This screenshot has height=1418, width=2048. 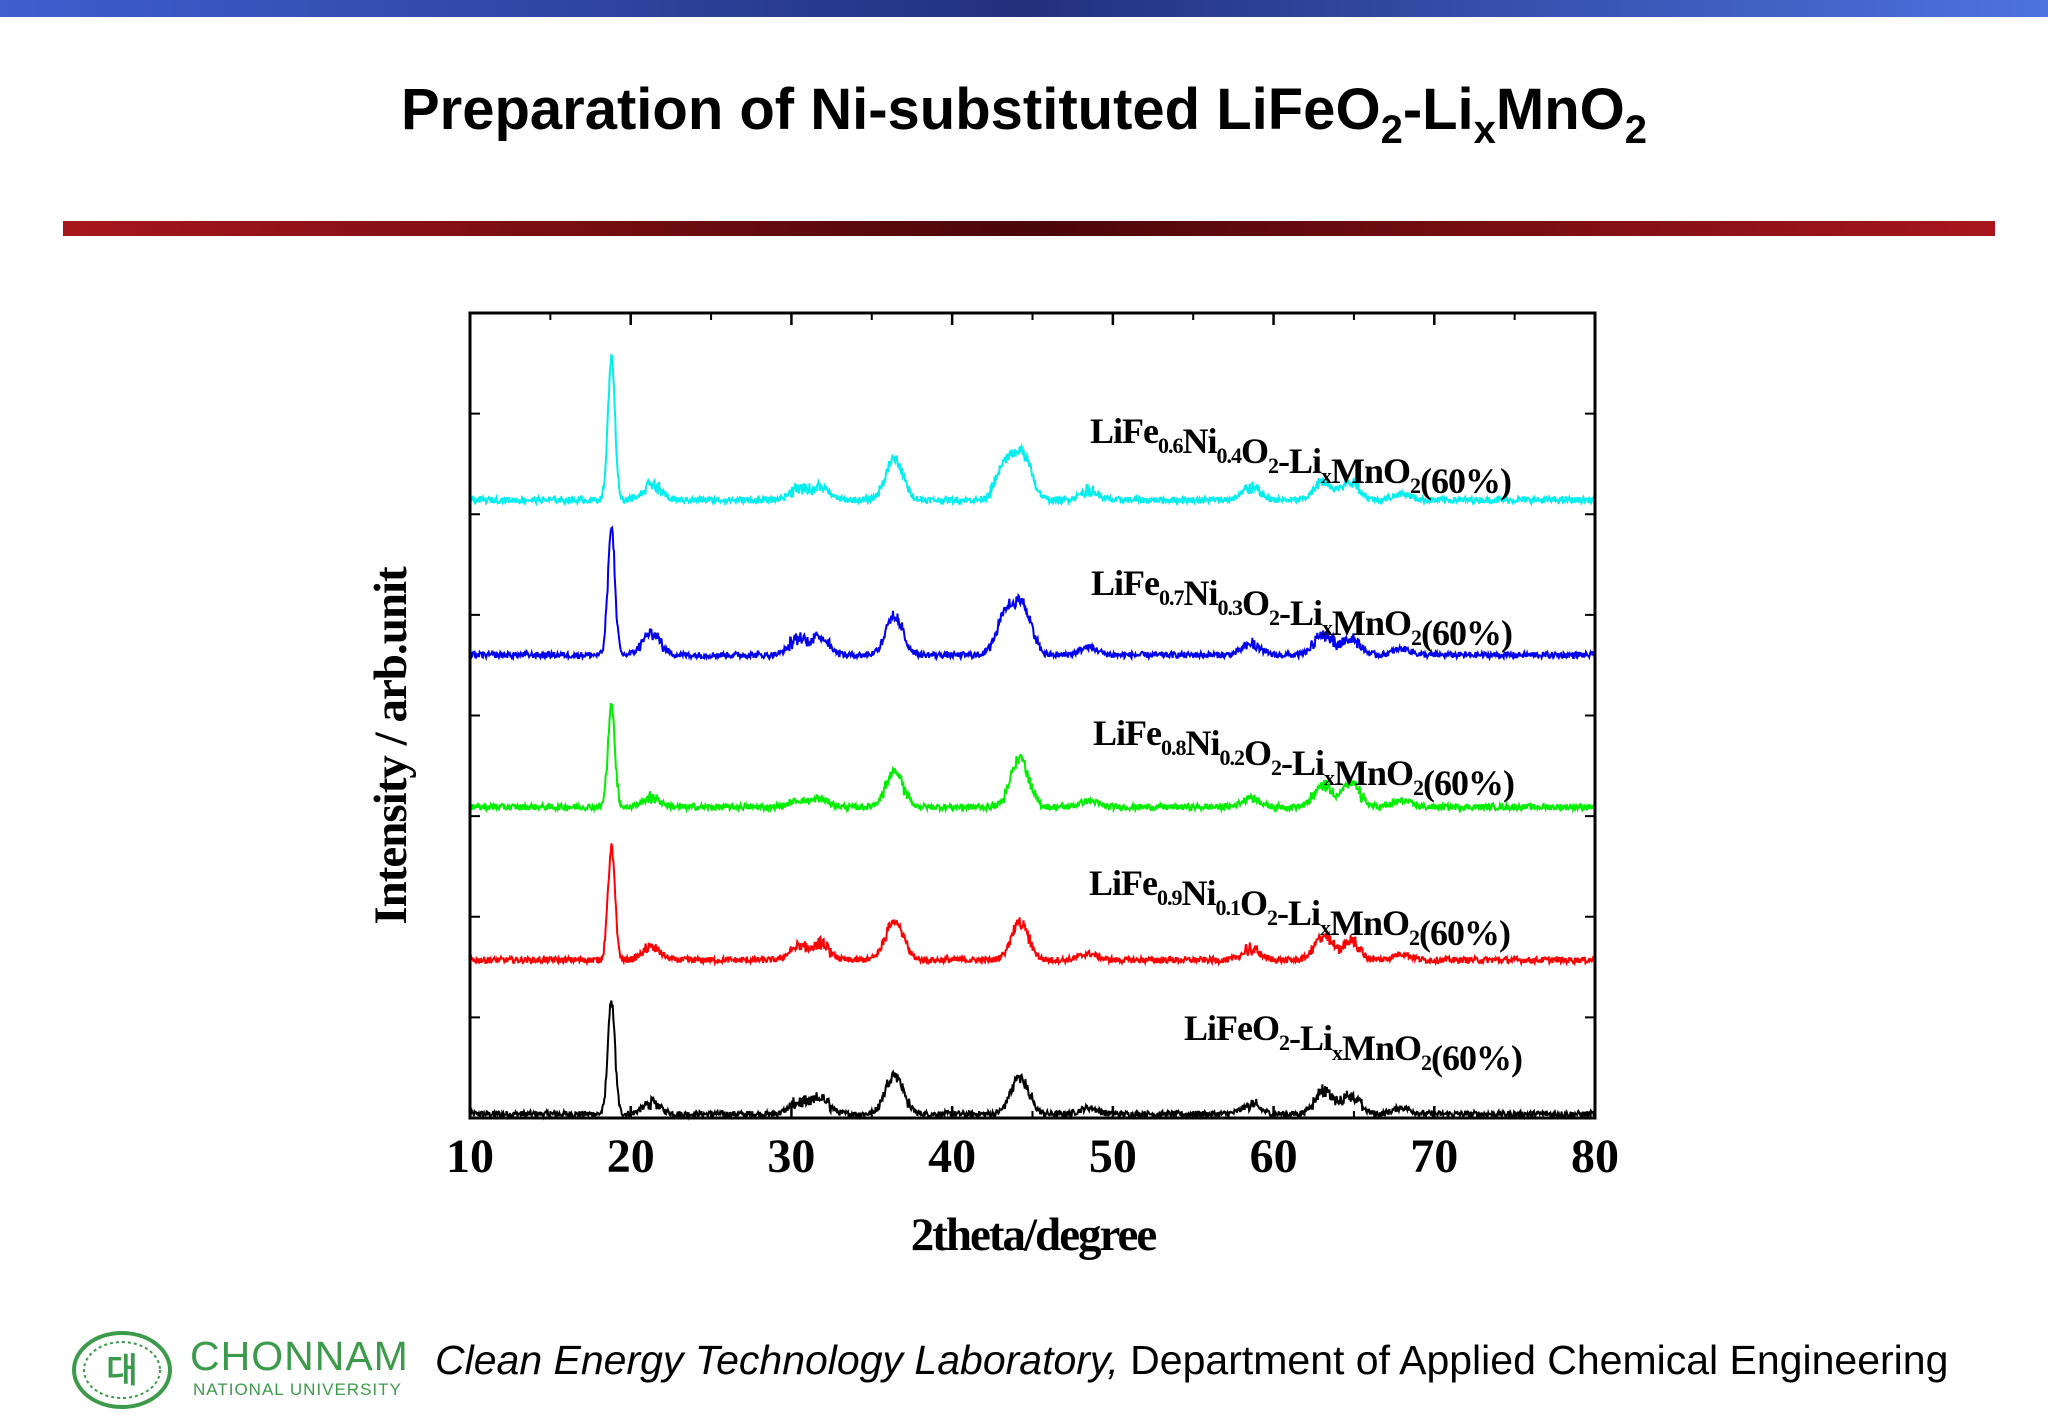 I want to click on university-logo: 대, so click(x=122, y=1370).